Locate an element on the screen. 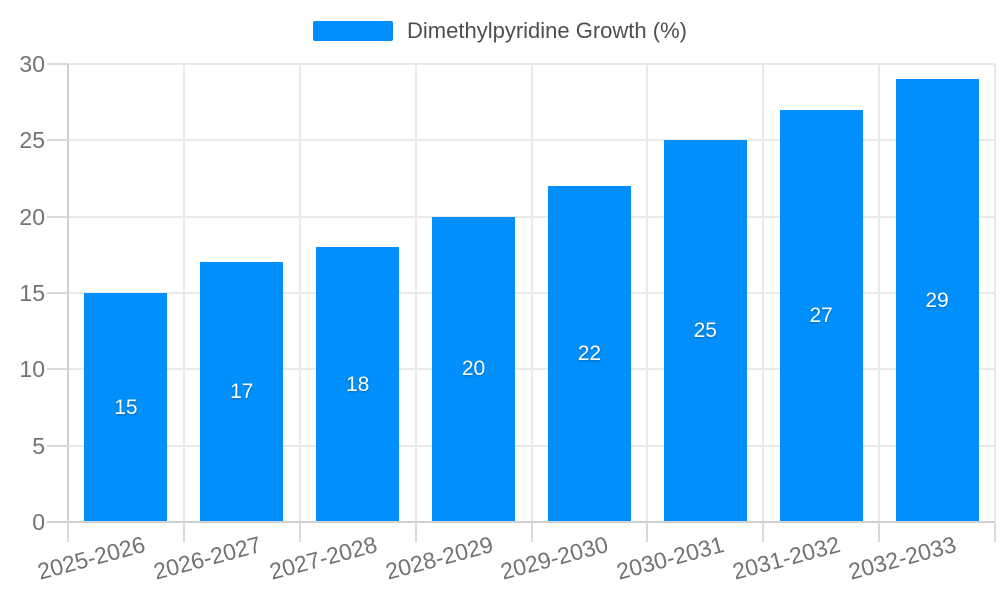  bar-value-label: 15 is located at coordinates (126, 407).